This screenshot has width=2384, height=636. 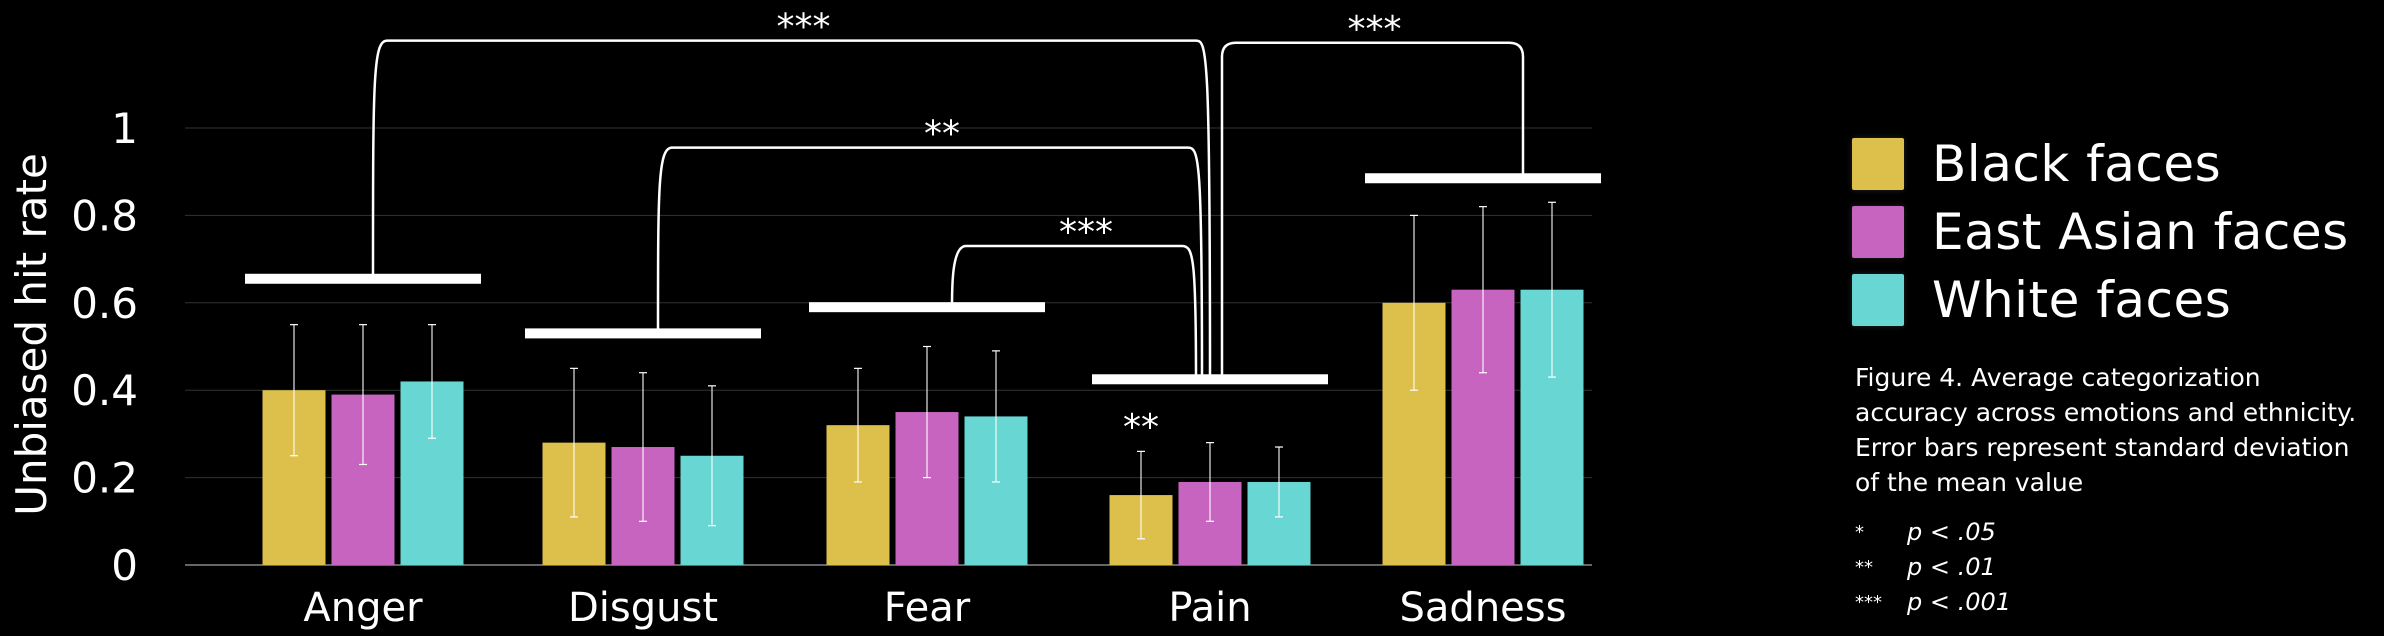 I want to click on legend-label-black-faces: Black faces, so click(x=2077, y=164).